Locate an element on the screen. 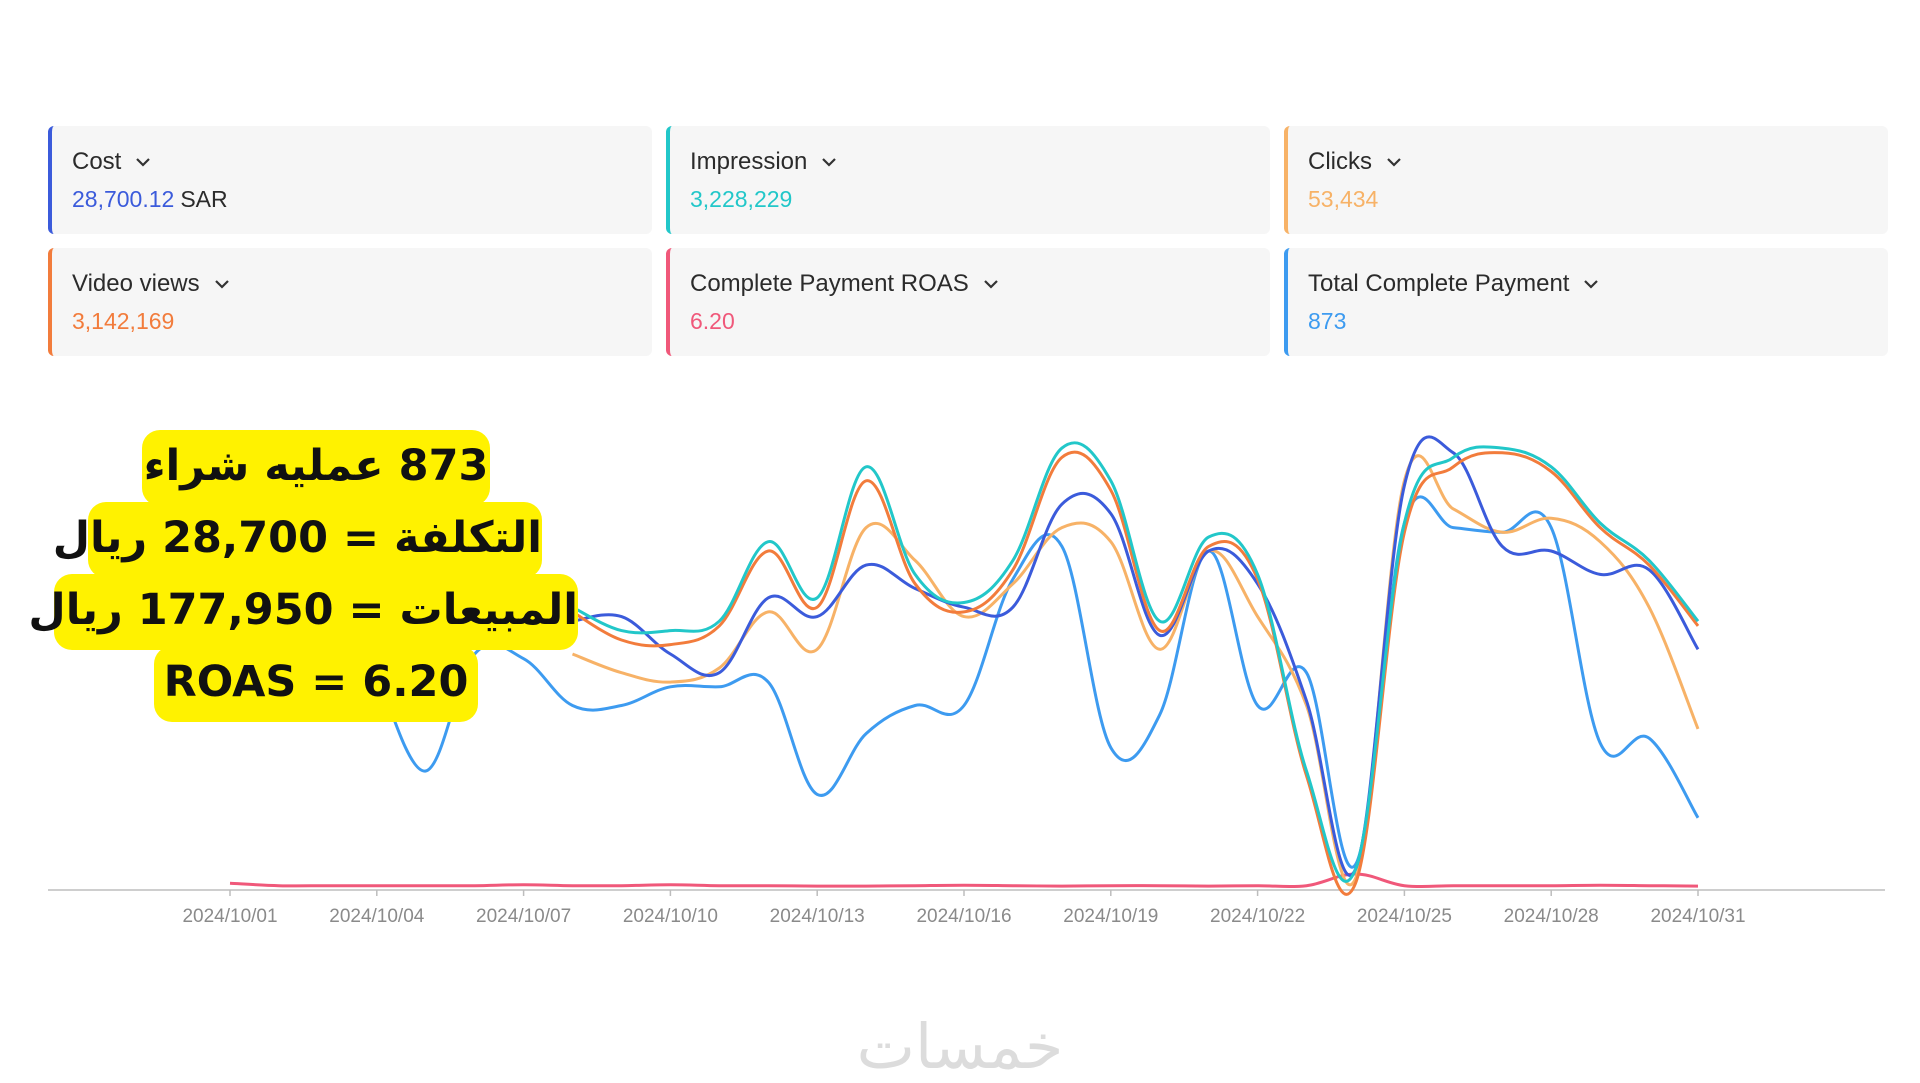 The height and width of the screenshot is (1083, 1920). x-tick-label: 2024/10/31 is located at coordinates (1697, 916).